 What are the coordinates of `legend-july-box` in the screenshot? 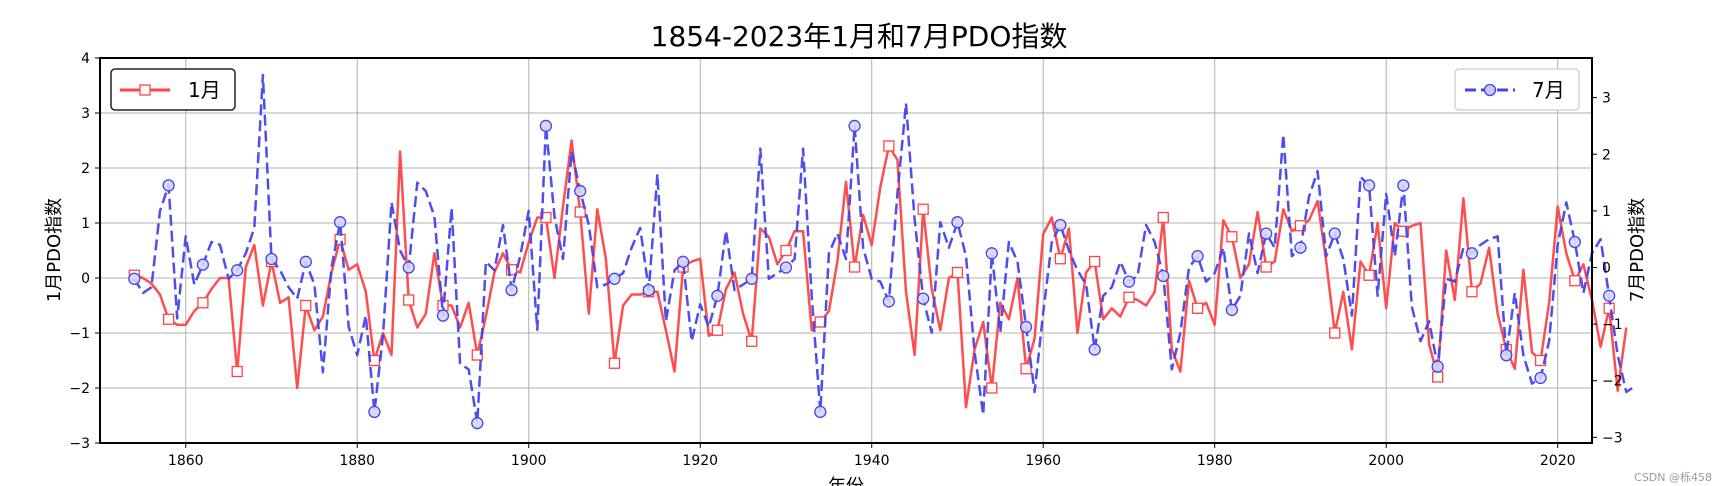 It's located at (1517, 89).